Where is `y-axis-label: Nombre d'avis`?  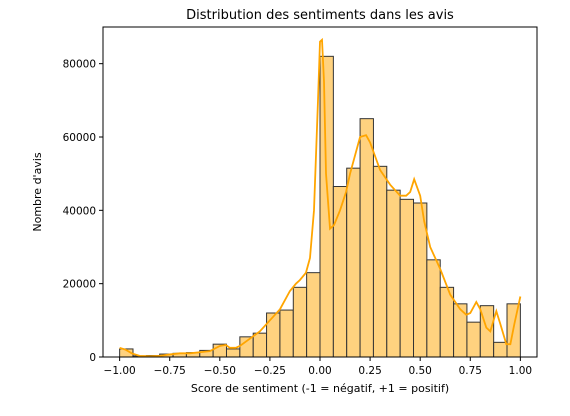
y-axis-label: Nombre d'avis is located at coordinates (37, 192).